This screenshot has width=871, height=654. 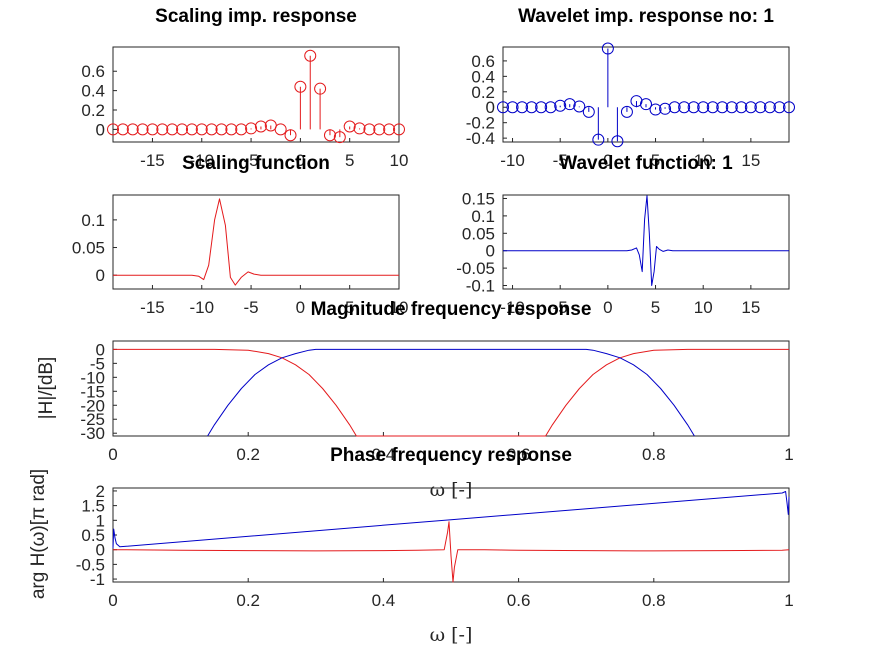 What do you see at coordinates (646, 16) in the screenshot?
I see `wavelet-impulse-response-title: Wavelet imp. response no: 1` at bounding box center [646, 16].